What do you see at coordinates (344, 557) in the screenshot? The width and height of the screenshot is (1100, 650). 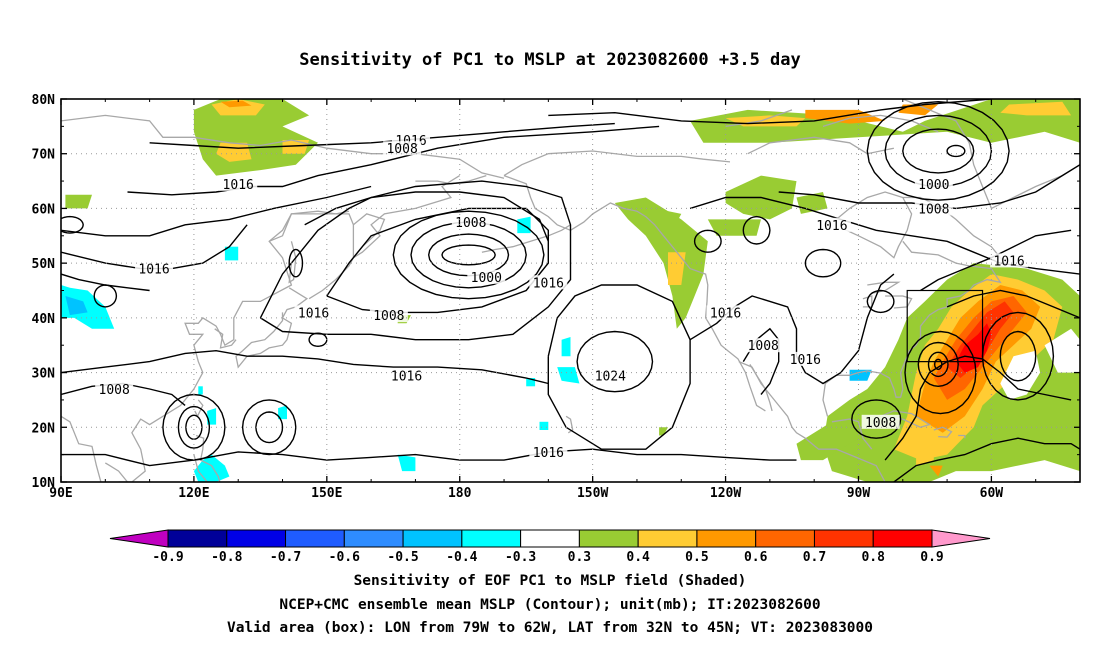 I see `colorbar-label: -0.6` at bounding box center [344, 557].